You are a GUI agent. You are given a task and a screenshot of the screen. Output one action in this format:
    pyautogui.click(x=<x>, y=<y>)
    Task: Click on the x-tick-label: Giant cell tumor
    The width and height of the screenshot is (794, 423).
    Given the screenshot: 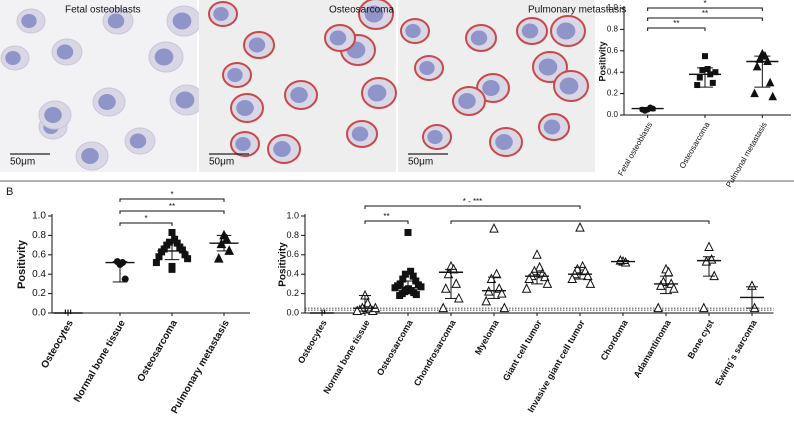 What is the action you would take?
    pyautogui.click(x=522, y=350)
    